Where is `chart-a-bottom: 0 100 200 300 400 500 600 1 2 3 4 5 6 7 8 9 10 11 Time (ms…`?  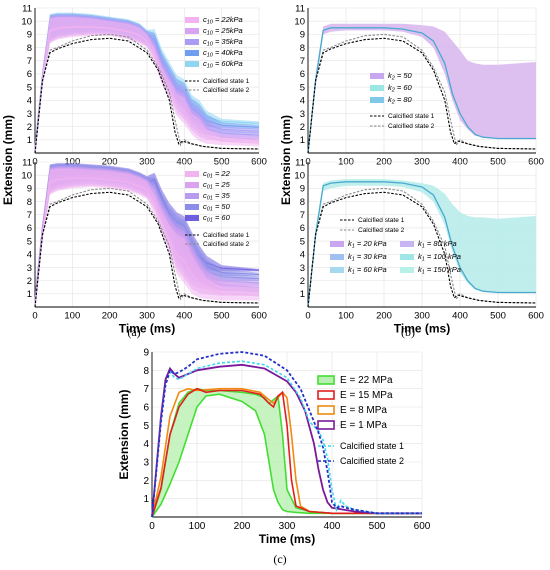
chart-a-bottom: 0 100 200 300 400 500 600 1 2 3 4 5 6 7 8 9 10 11 Time (ms… is located at coordinates (144, 246).